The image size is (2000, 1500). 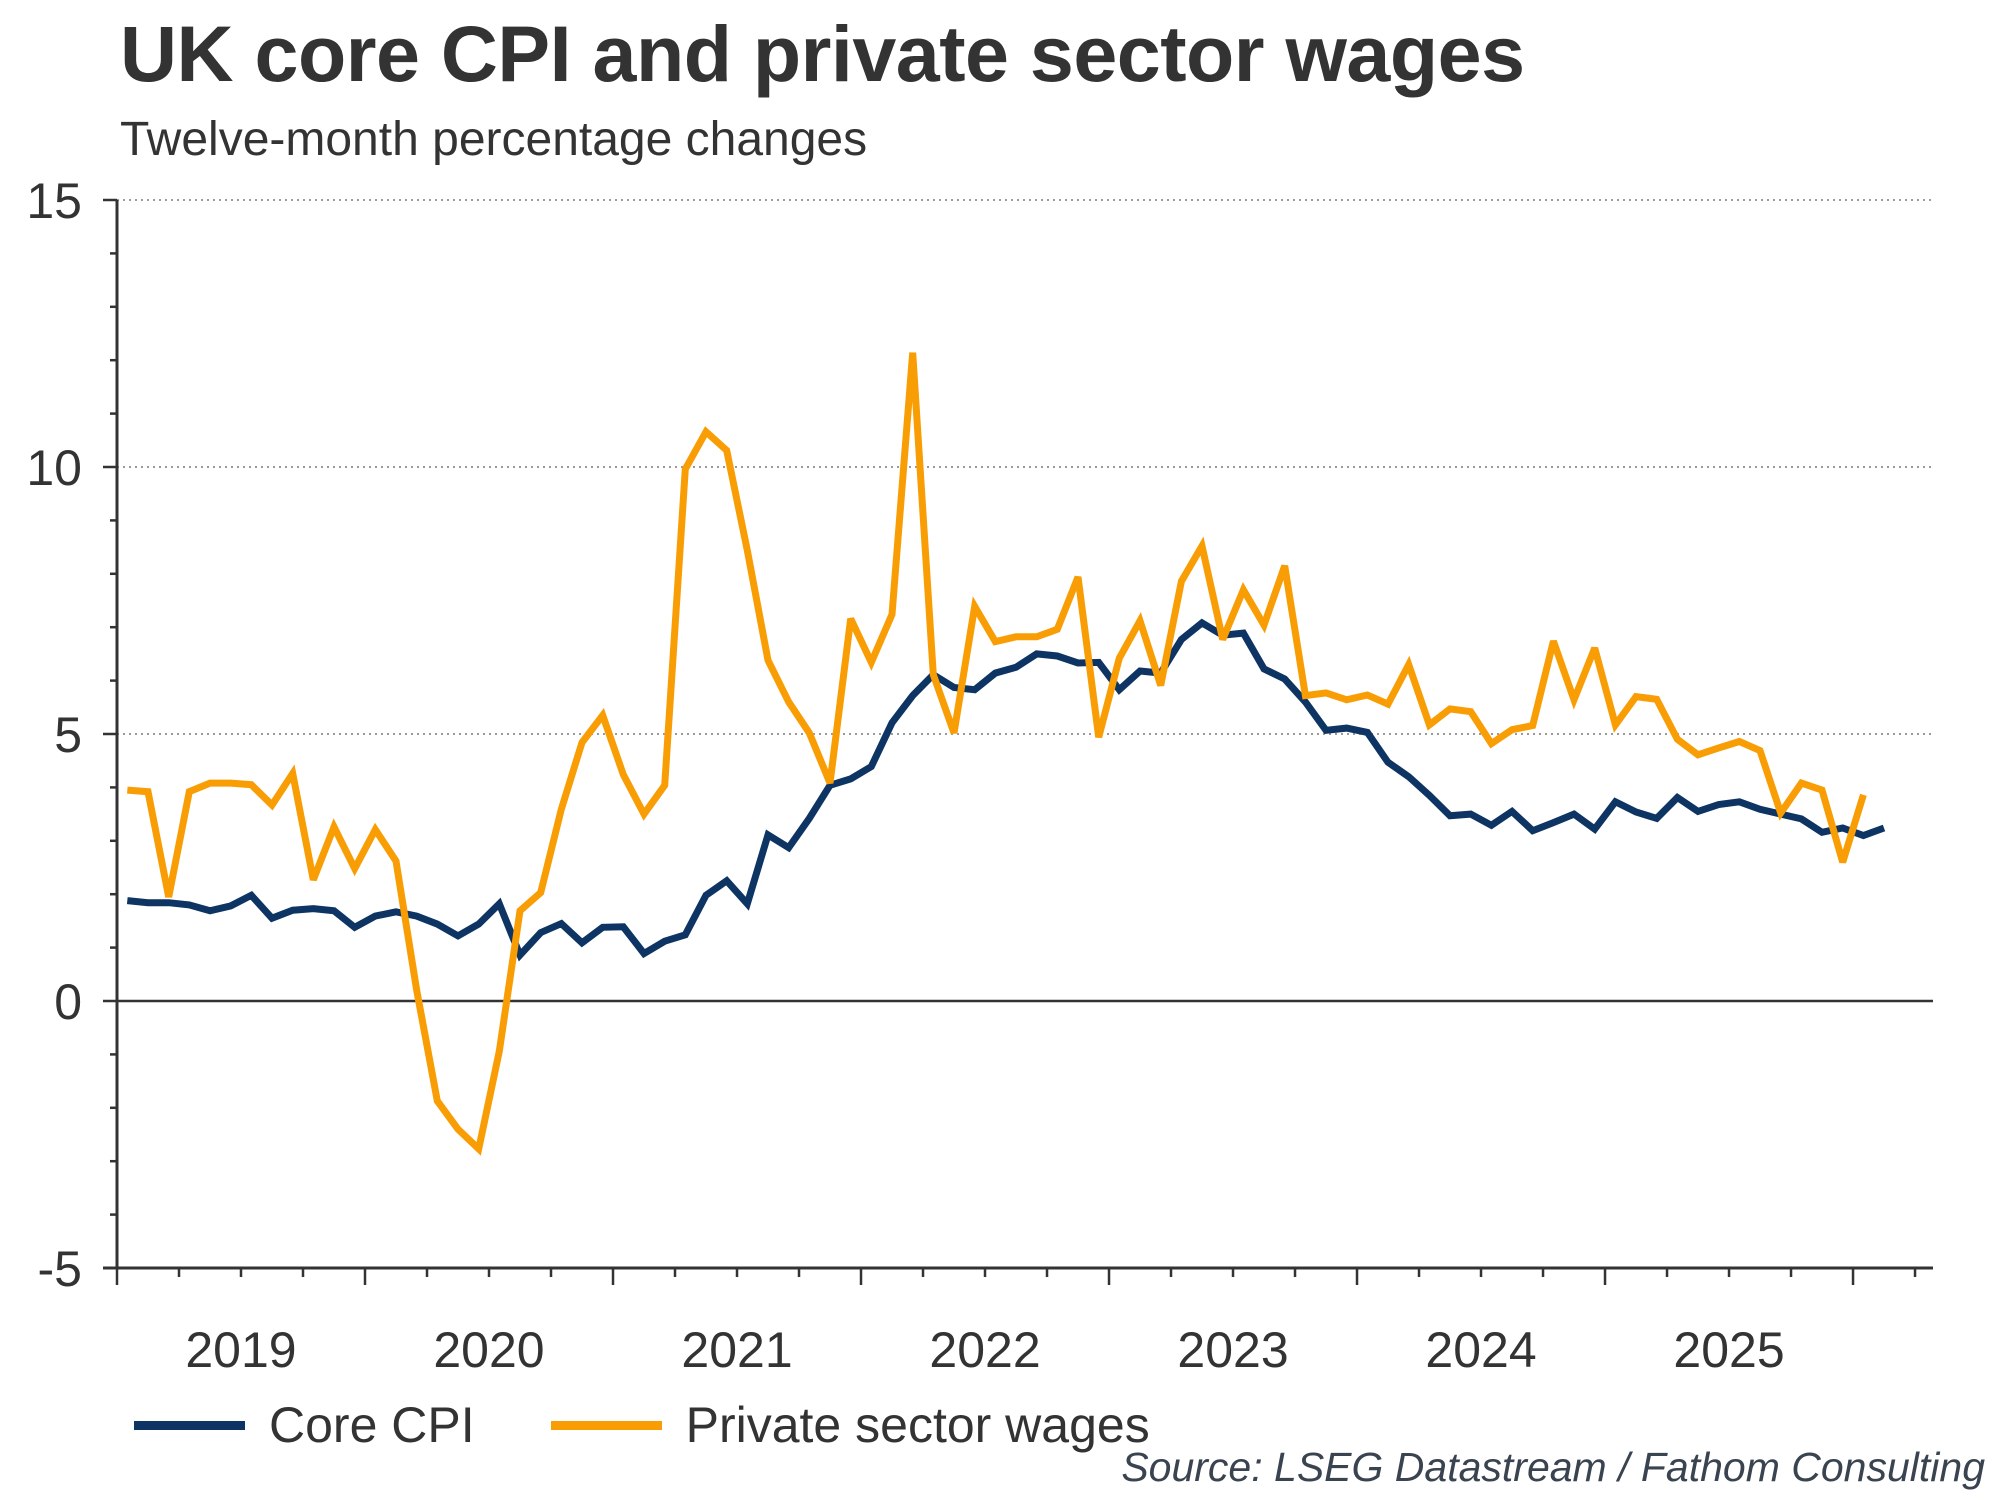 What do you see at coordinates (68, 1002) in the screenshot?
I see `y-tick-label: 0` at bounding box center [68, 1002].